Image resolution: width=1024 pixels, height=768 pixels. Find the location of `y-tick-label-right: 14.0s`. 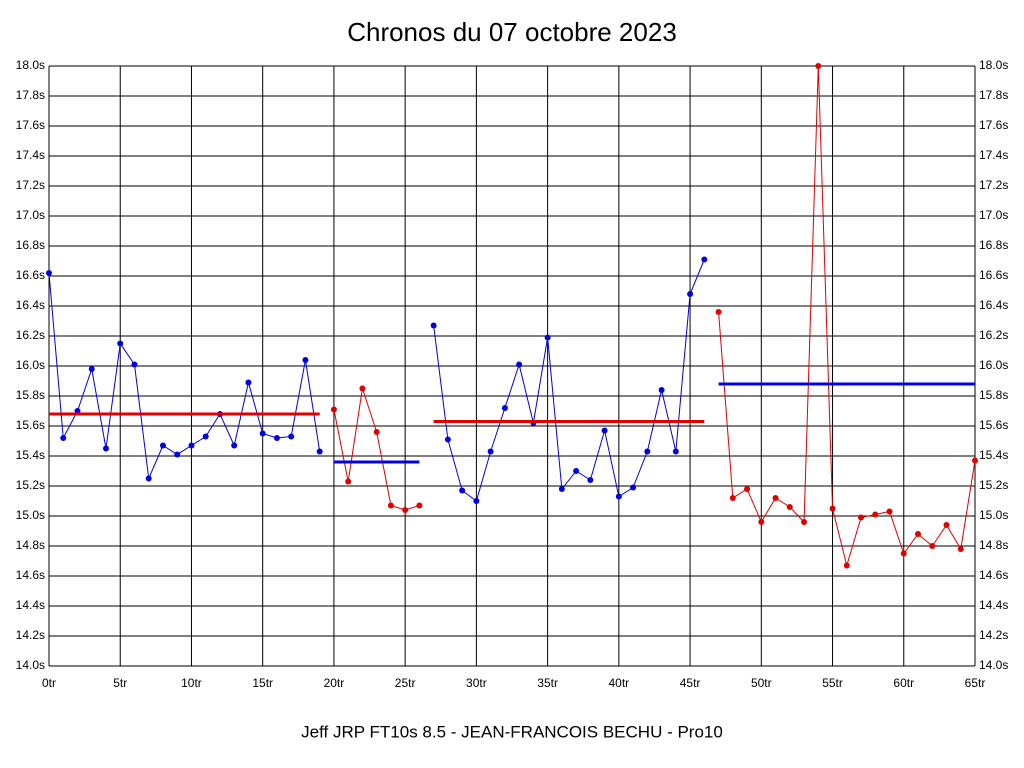

y-tick-label-right: 14.0s is located at coordinates (993, 665).